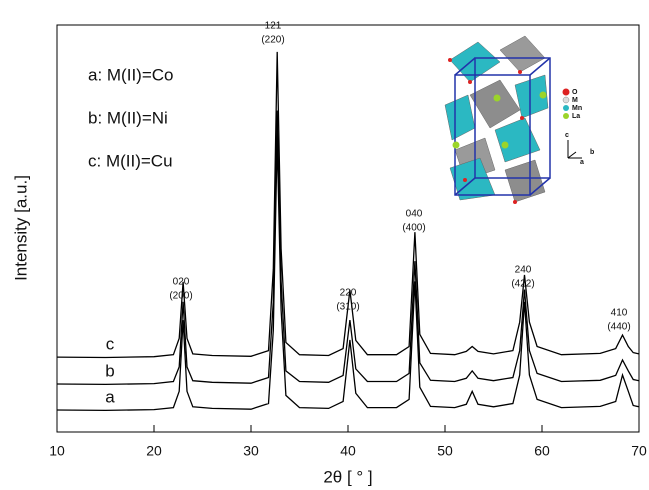 The height and width of the screenshot is (490, 649). What do you see at coordinates (181, 282) in the screenshot?
I see `peak-label: 020` at bounding box center [181, 282].